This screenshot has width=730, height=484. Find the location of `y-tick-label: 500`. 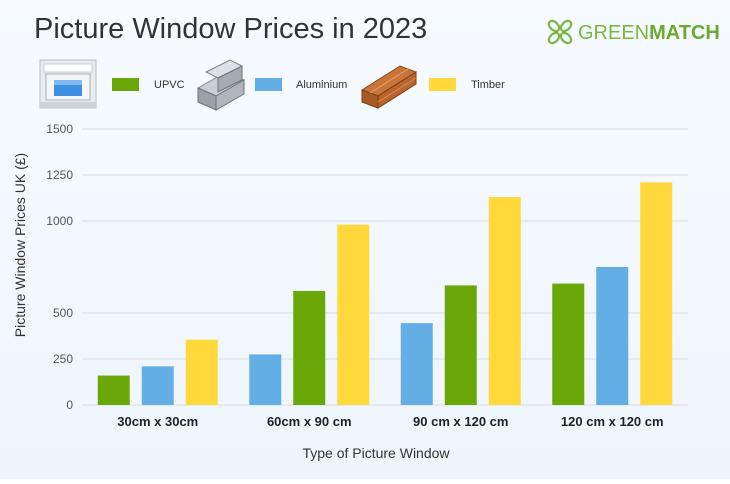

y-tick-label: 500 is located at coordinates (63, 313).